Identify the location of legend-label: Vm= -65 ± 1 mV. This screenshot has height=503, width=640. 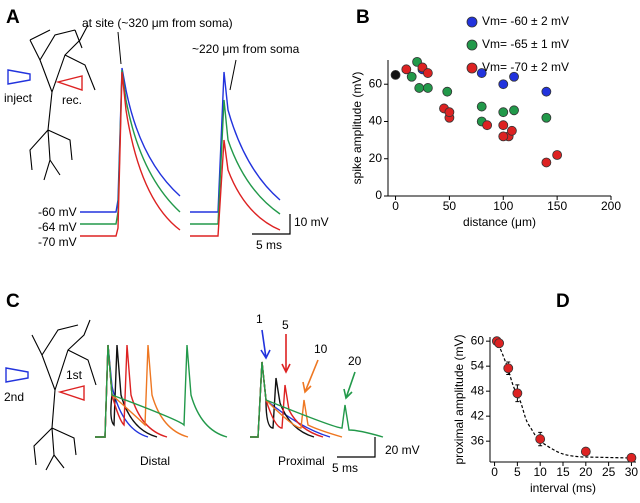
(525, 44).